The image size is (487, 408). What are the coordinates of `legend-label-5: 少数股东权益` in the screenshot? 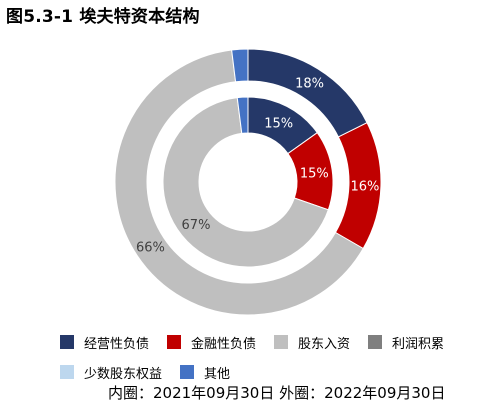 It's located at (123, 374).